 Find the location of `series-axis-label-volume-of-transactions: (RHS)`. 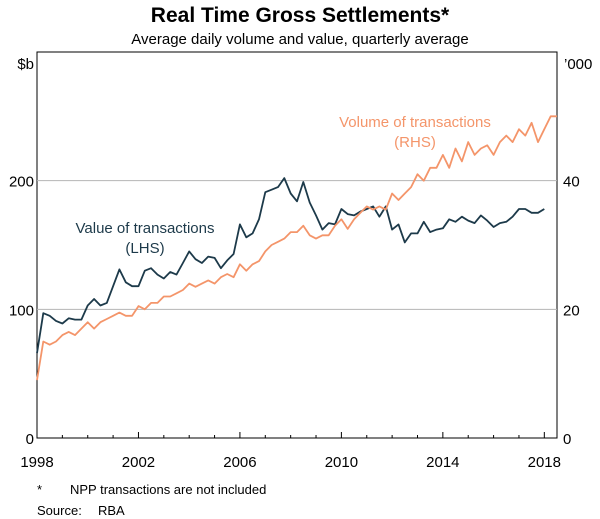

series-axis-label-volume-of-transactions: (RHS) is located at coordinates (415, 142).